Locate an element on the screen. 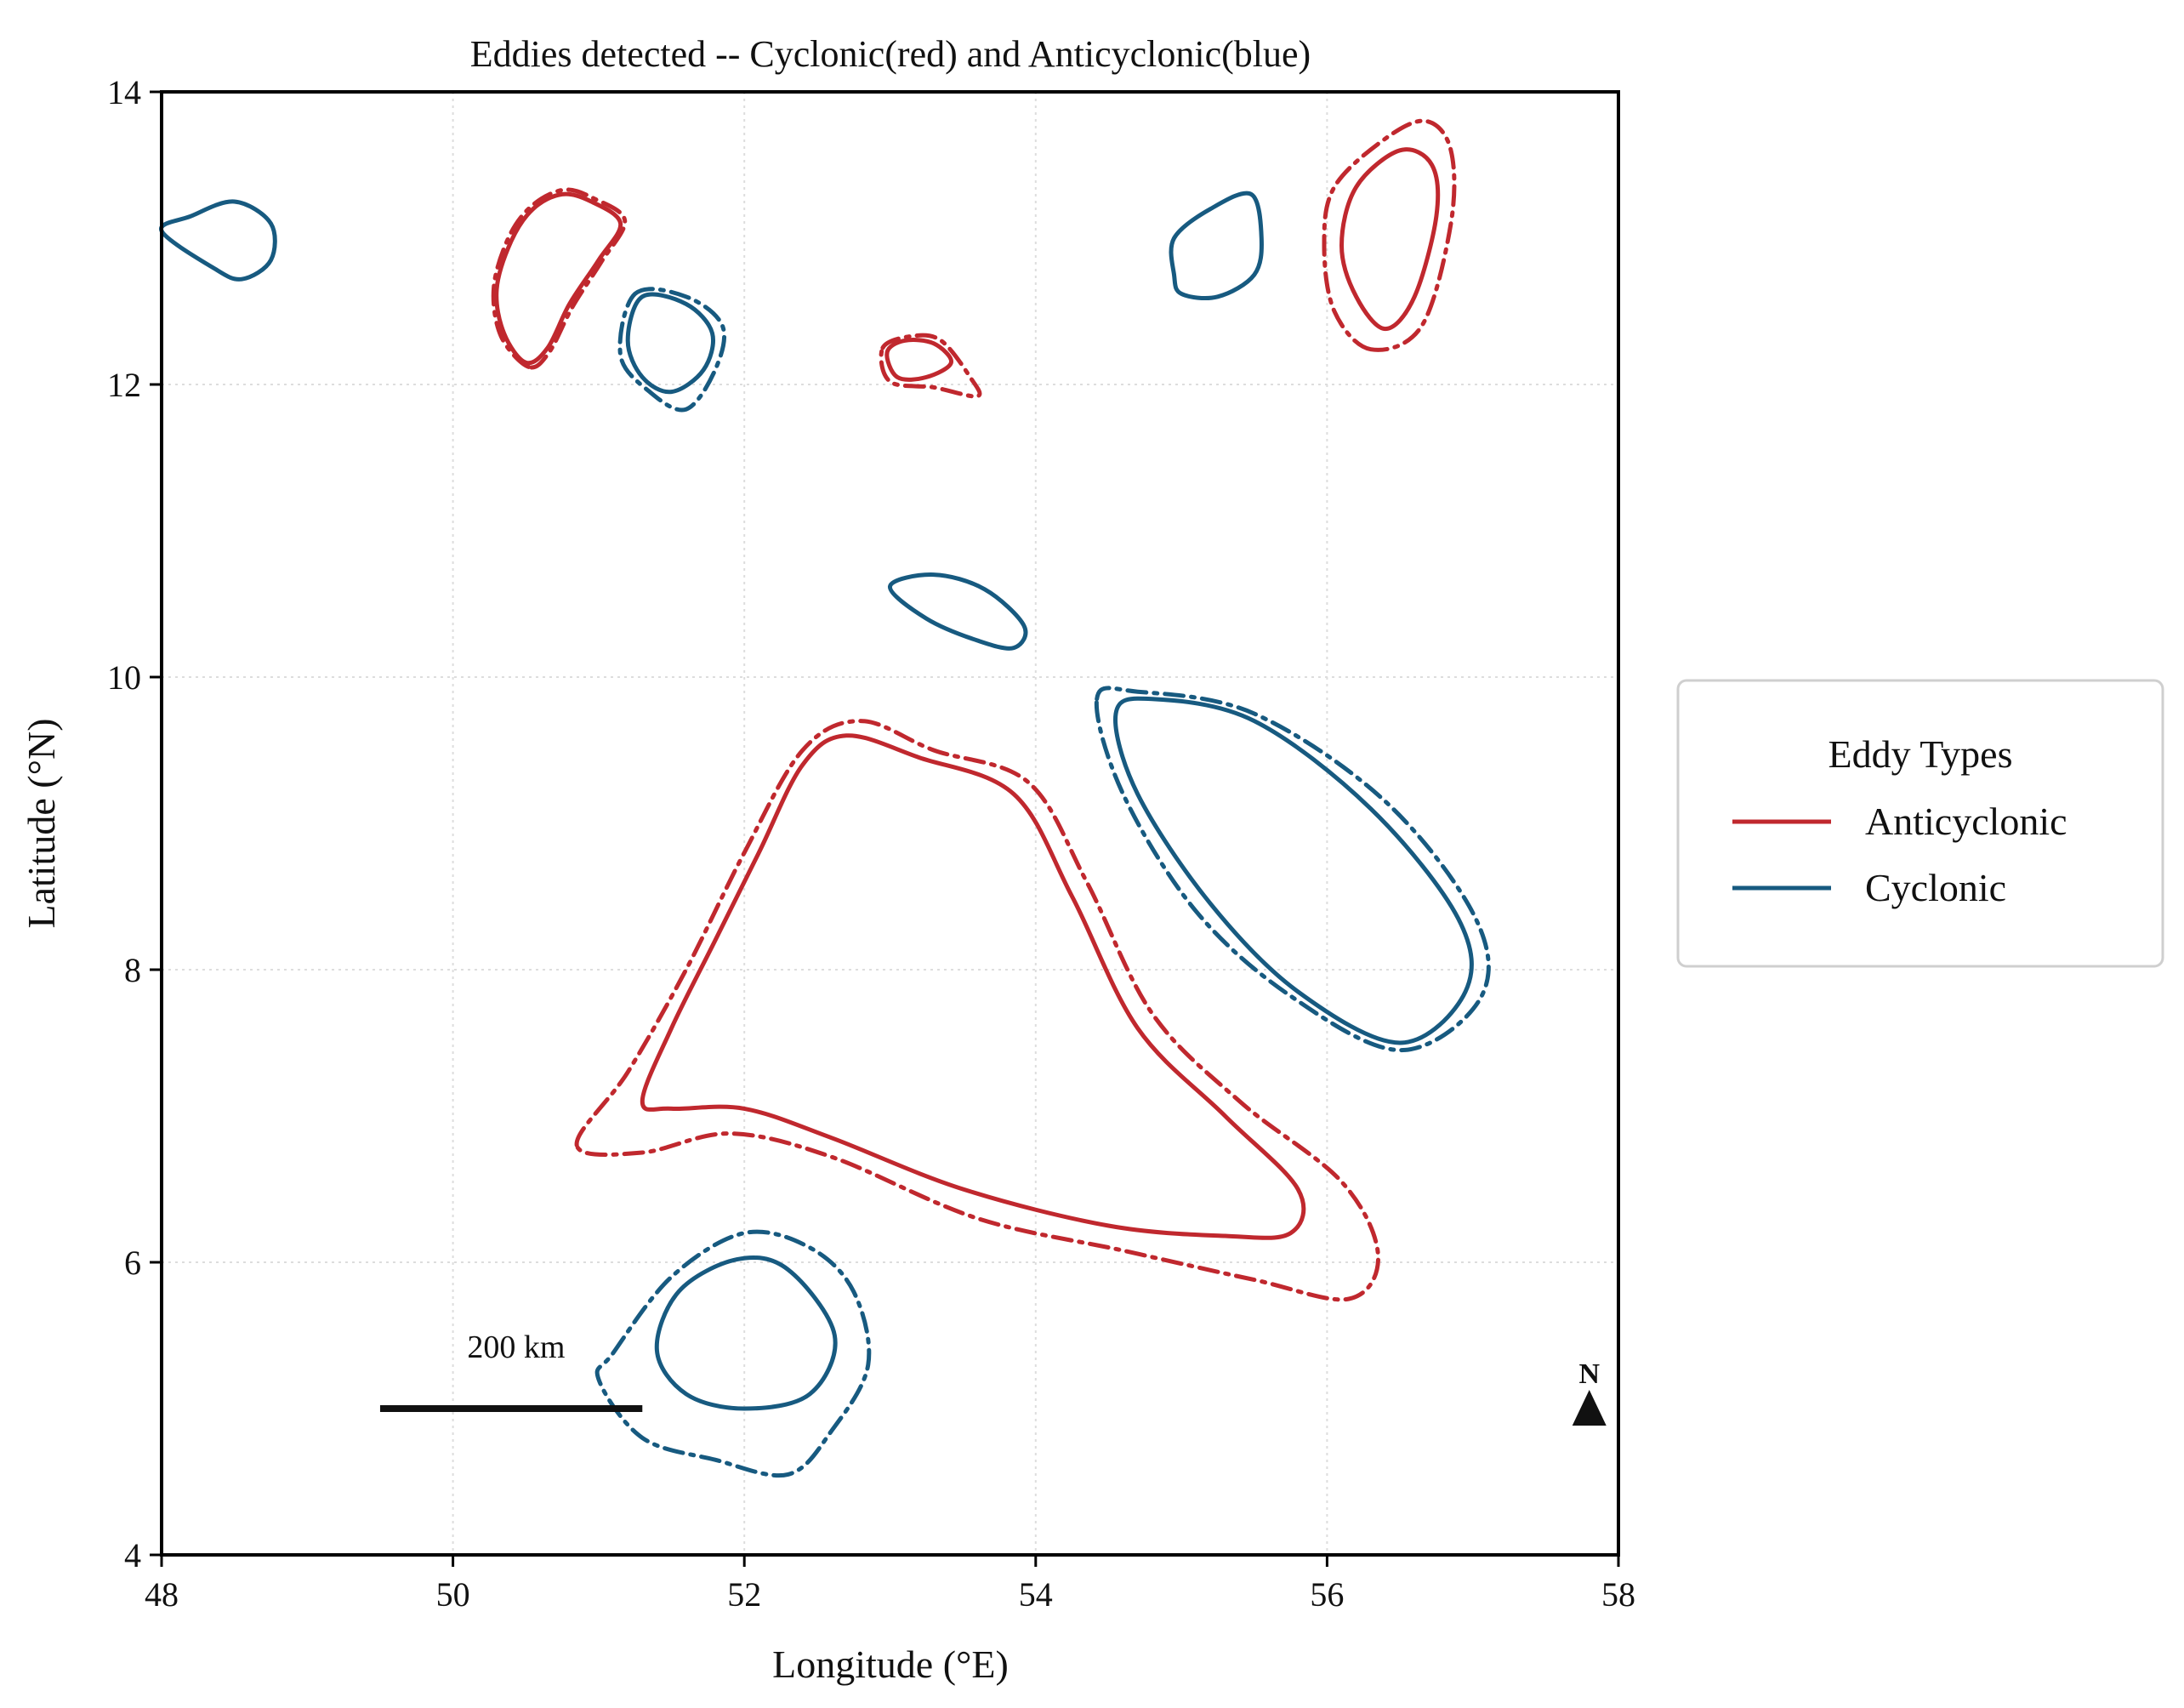 The image size is (2184, 1708). legend: Eddy Types Anticyclonic Cyclonic is located at coordinates (1920, 823).